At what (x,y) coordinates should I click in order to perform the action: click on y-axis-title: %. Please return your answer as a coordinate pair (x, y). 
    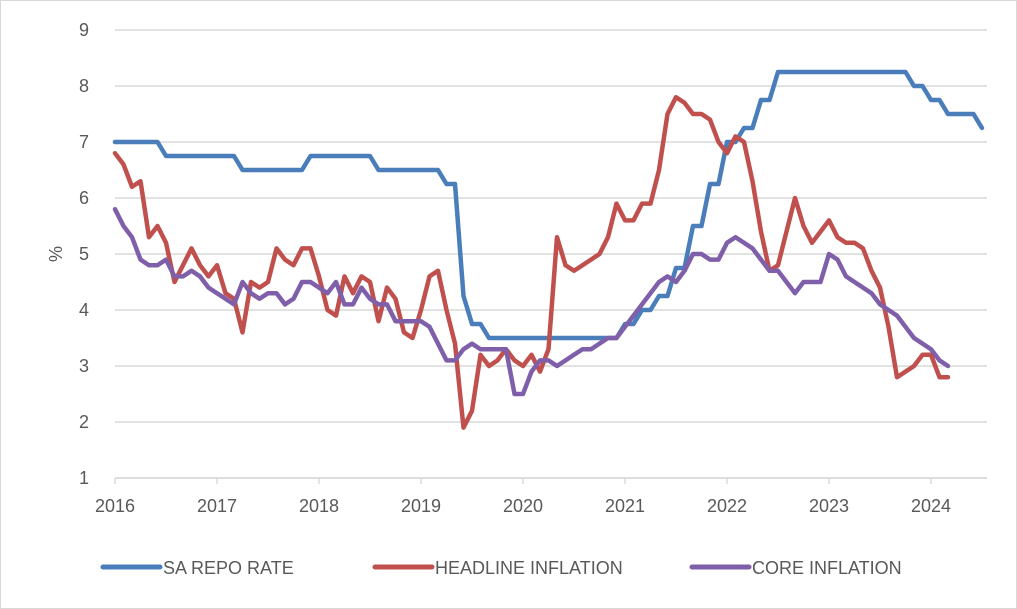
    Looking at the image, I should click on (56, 254).